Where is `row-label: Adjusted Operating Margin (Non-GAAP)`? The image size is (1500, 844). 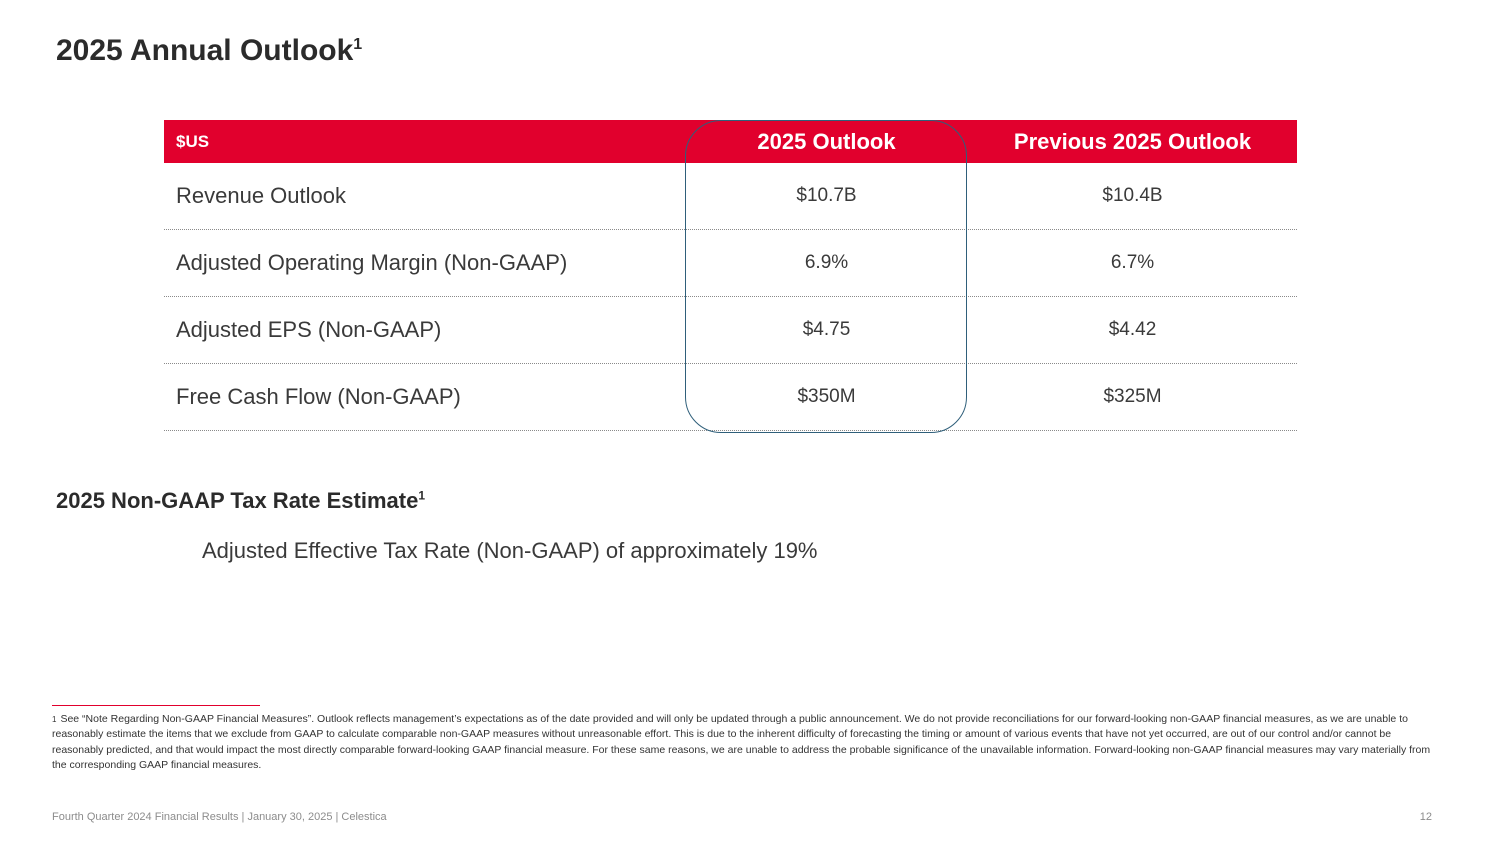
row-label: Adjusted Operating Margin (Non-GAAP) is located at coordinates (372, 262).